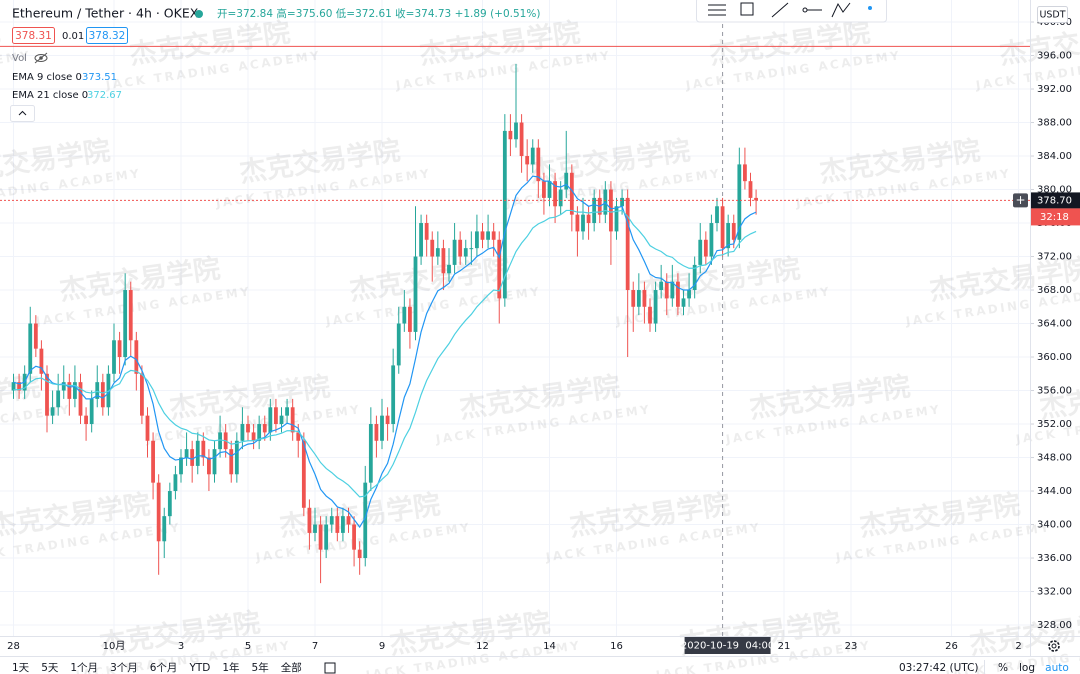  I want to click on countdown-box, so click(1055, 217).